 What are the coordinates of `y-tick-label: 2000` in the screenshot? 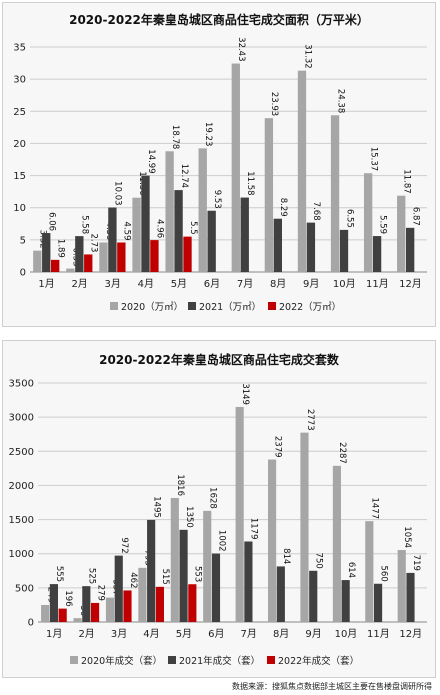 It's located at (21, 486).